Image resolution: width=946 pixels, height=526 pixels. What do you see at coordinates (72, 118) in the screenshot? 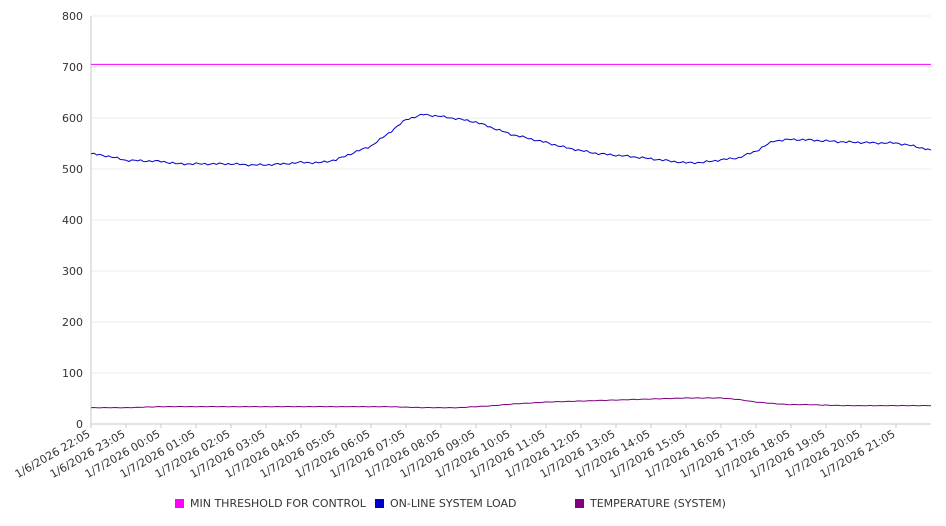
I see `y-tick-label: 600` at bounding box center [72, 118].